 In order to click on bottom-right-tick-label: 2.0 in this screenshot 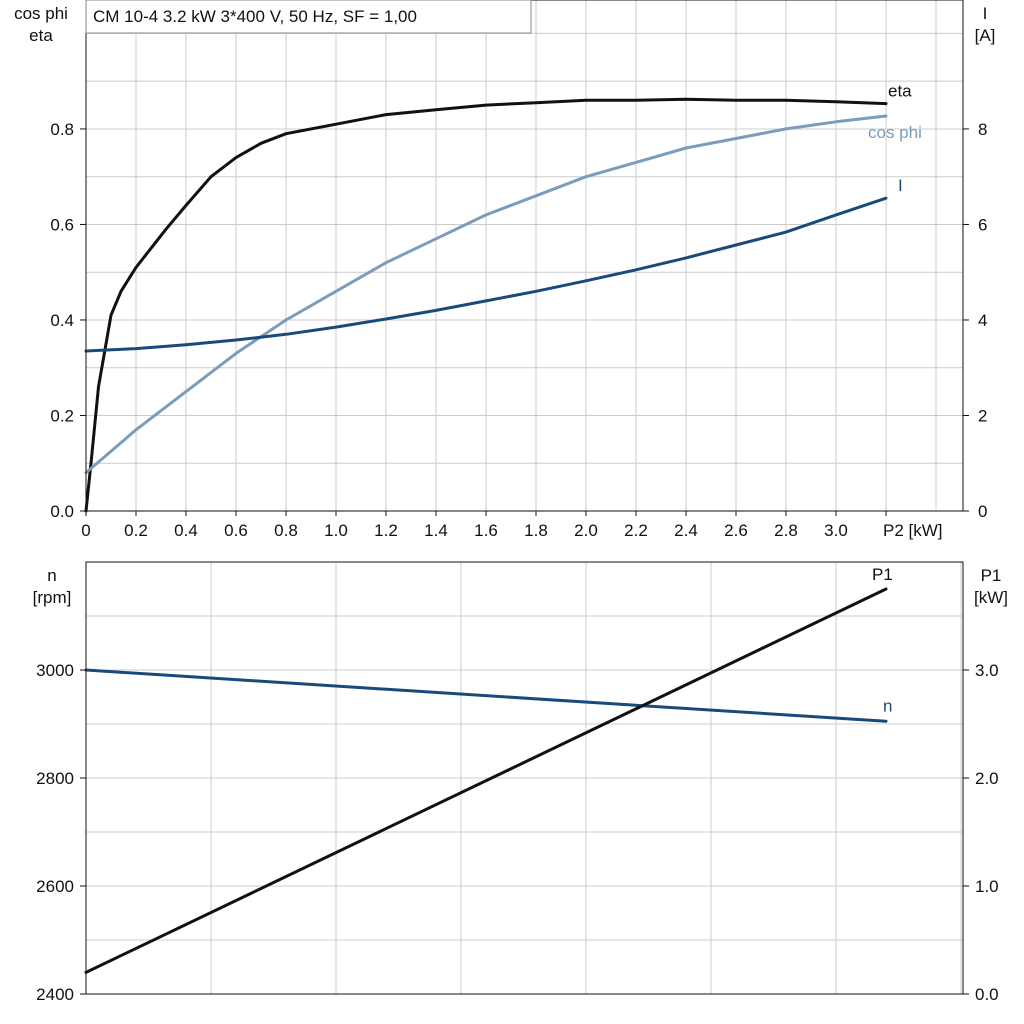, I will do `click(987, 778)`.